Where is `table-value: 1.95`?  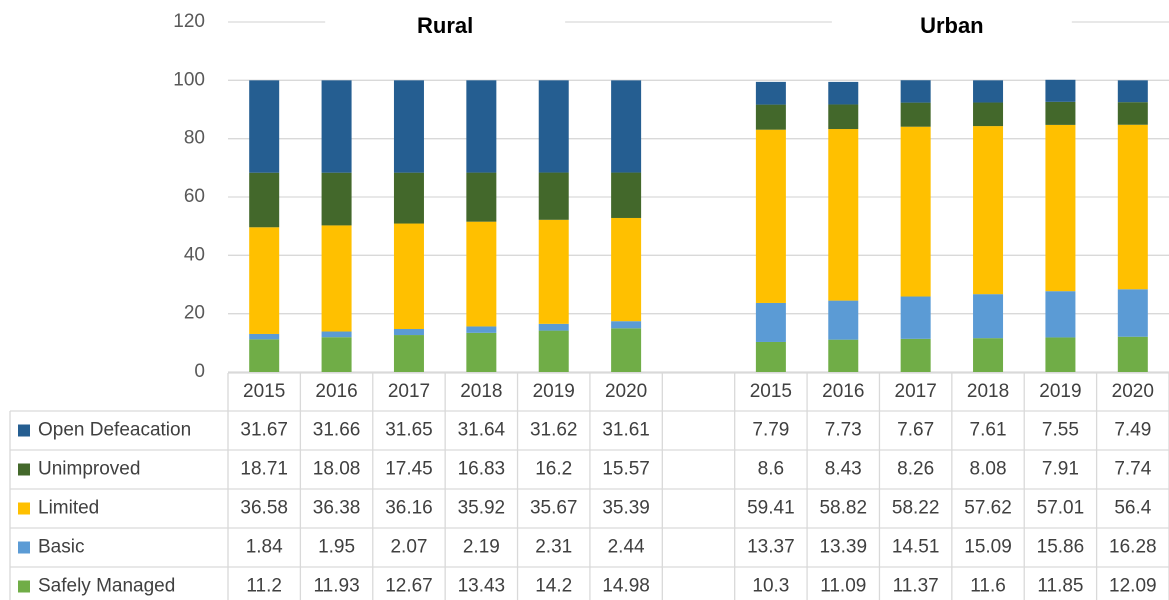 table-value: 1.95 is located at coordinates (336, 547).